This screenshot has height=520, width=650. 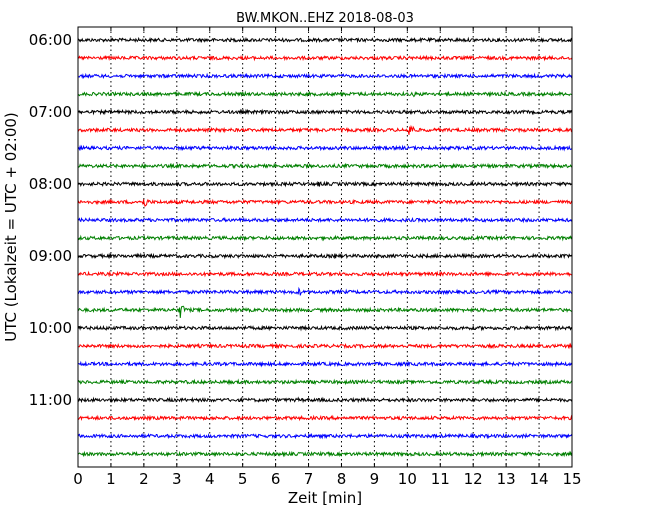 What do you see at coordinates (440, 479) in the screenshot?
I see `x-tick-label: 11` at bounding box center [440, 479].